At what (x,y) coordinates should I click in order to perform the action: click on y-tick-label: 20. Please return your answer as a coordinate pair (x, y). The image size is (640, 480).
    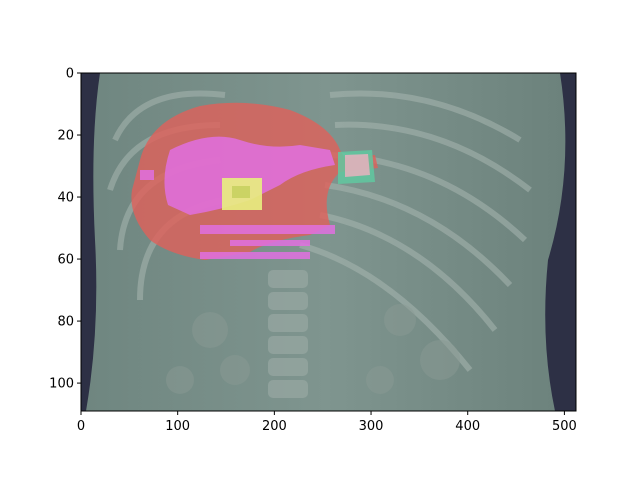
    Looking at the image, I should click on (65, 136).